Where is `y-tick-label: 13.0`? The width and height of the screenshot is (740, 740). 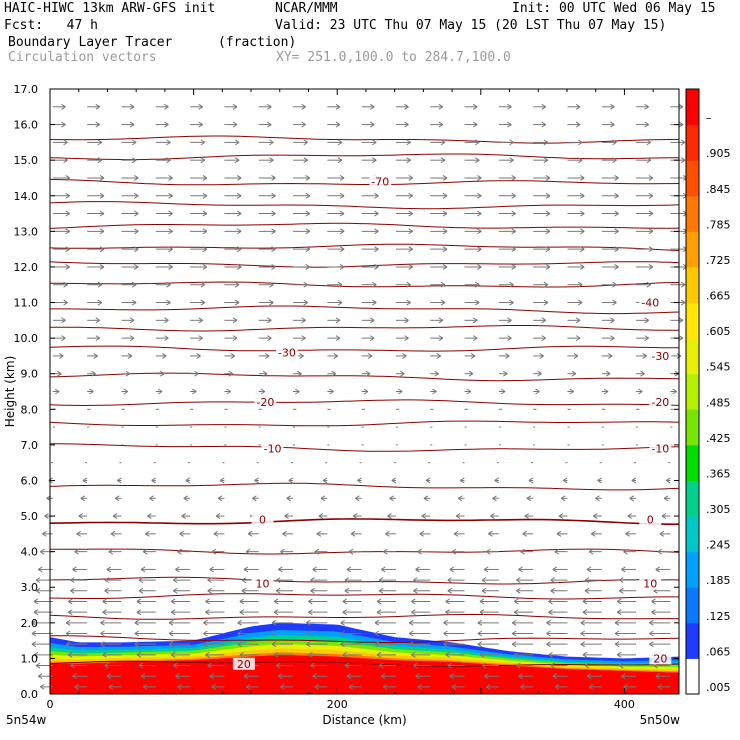 y-tick-label: 13.0 is located at coordinates (26, 231).